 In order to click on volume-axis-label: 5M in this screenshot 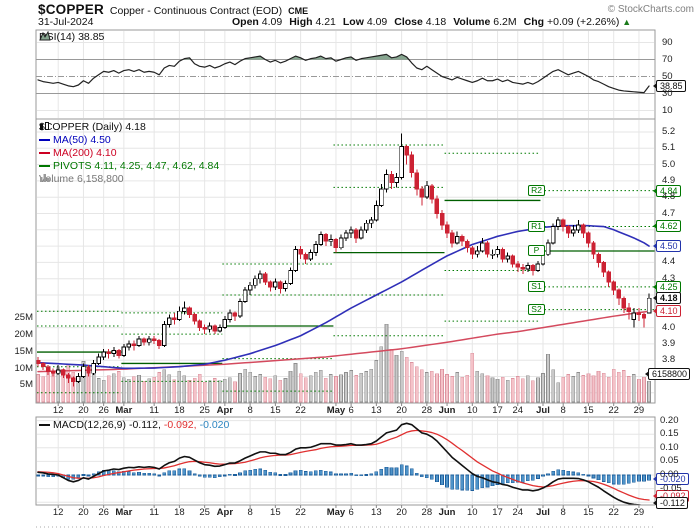, I will do `click(26, 385)`.